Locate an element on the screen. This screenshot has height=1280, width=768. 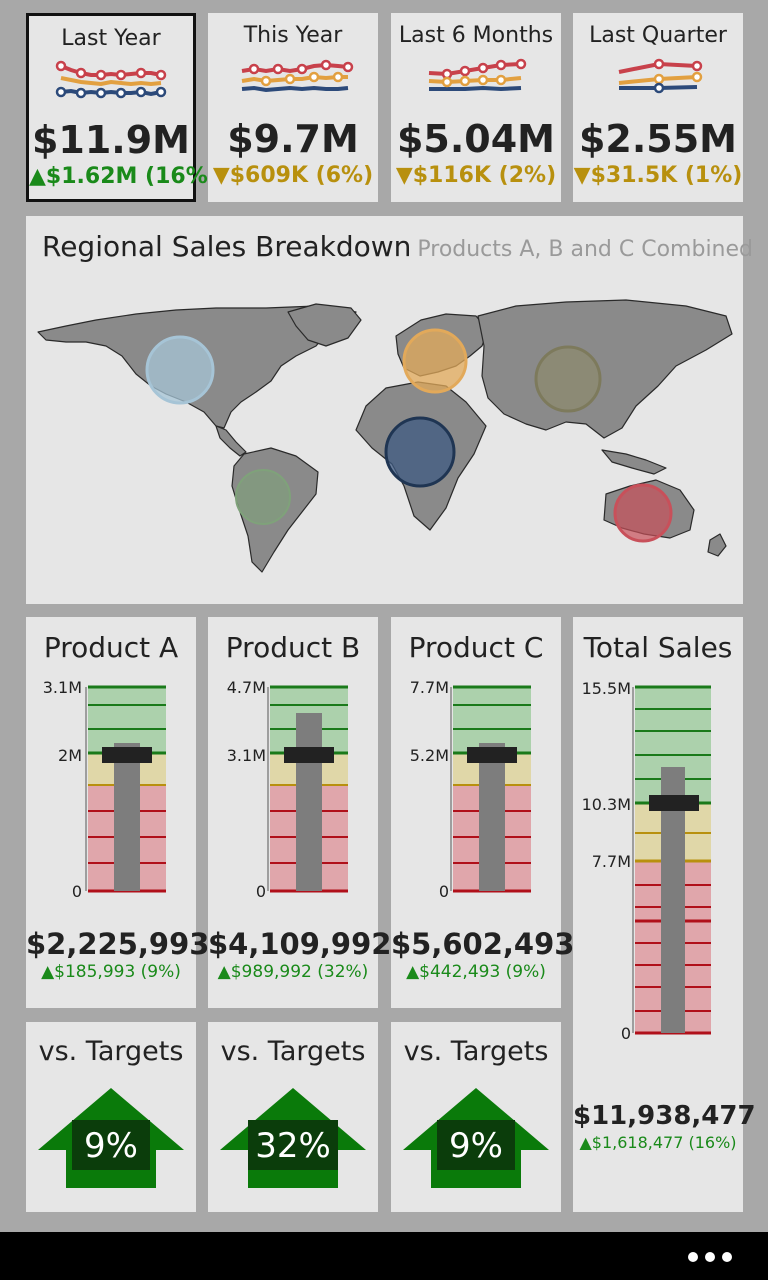
period-value: $2.55M is located at coordinates (657, 139).